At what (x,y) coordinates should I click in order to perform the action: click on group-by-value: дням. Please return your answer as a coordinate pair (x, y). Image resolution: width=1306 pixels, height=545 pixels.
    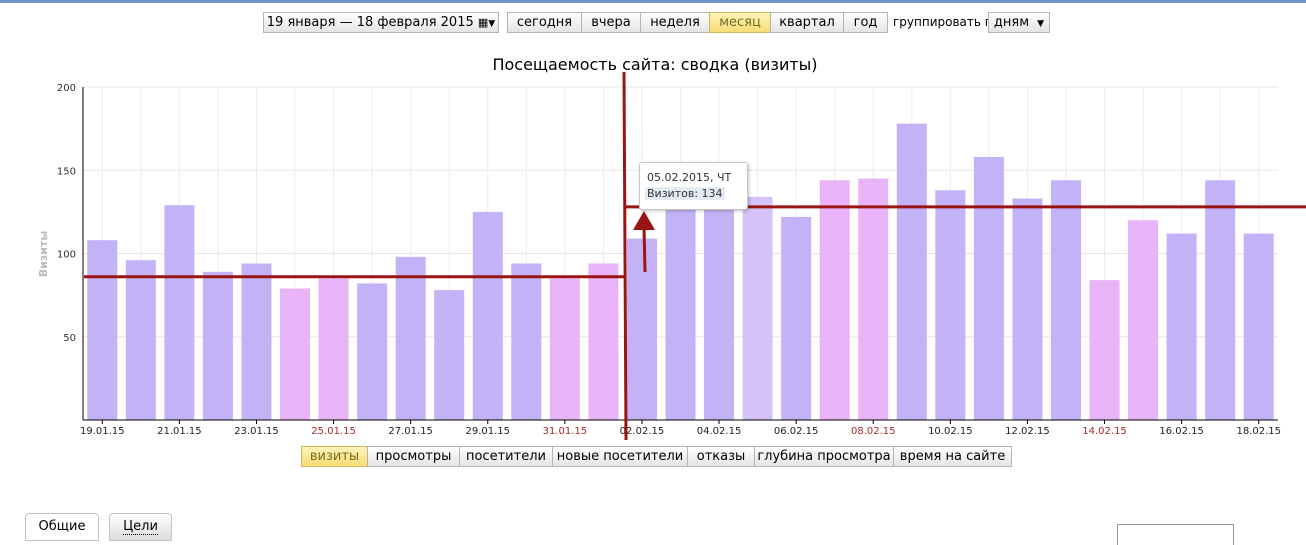
    Looking at the image, I should click on (1011, 22).